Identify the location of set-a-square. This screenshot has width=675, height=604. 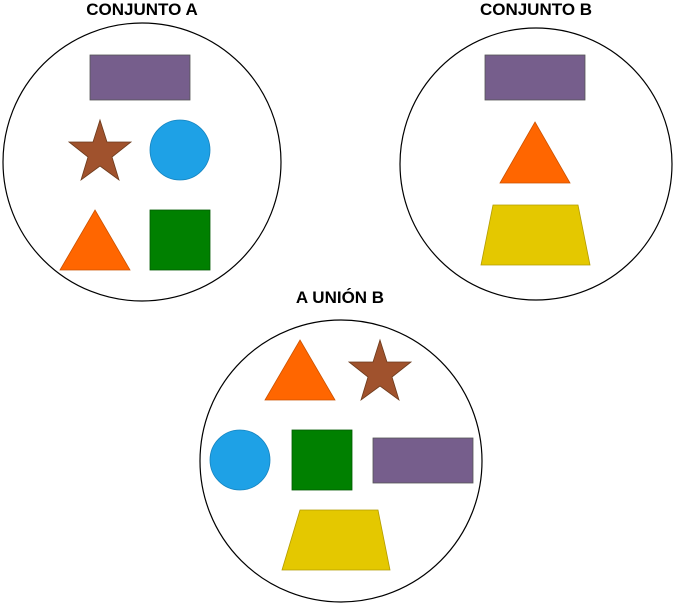
(180, 240).